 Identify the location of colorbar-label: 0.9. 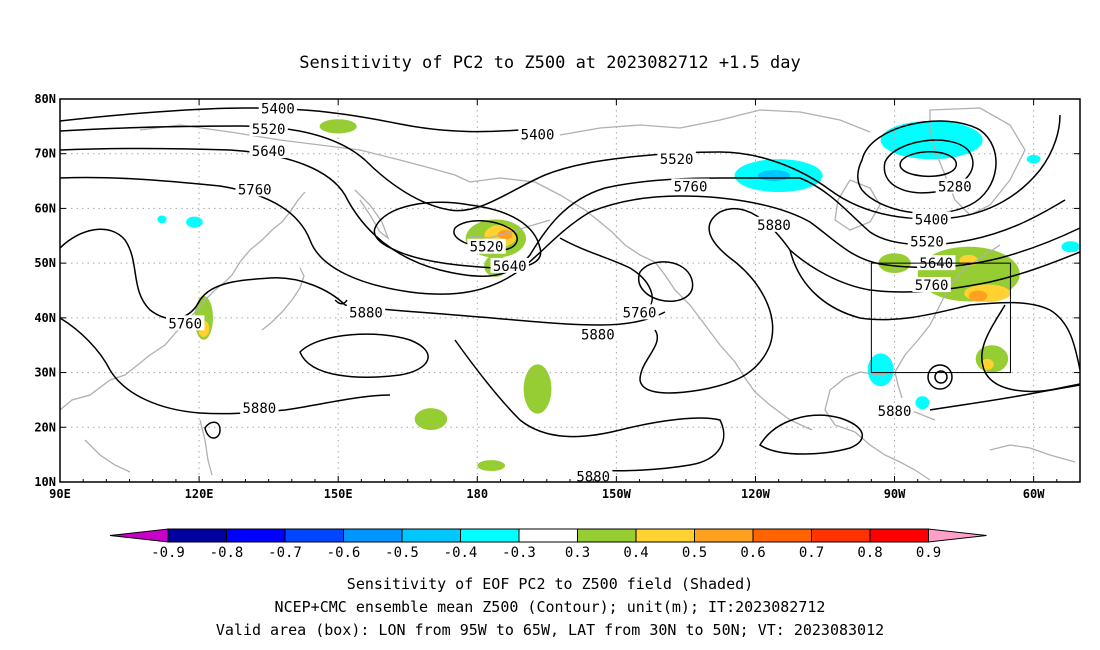
(928, 553).